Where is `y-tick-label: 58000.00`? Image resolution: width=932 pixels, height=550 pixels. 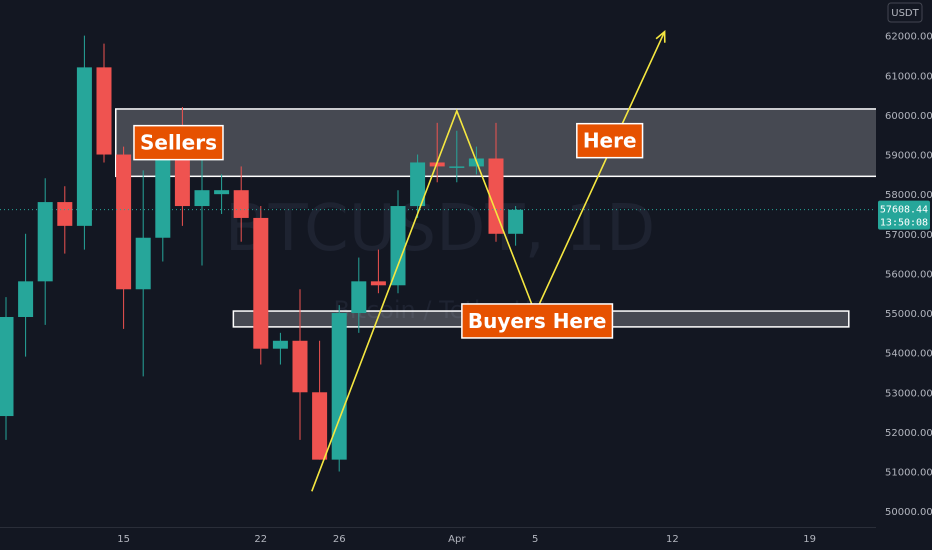
y-tick-label: 58000.00 is located at coordinates (908, 195).